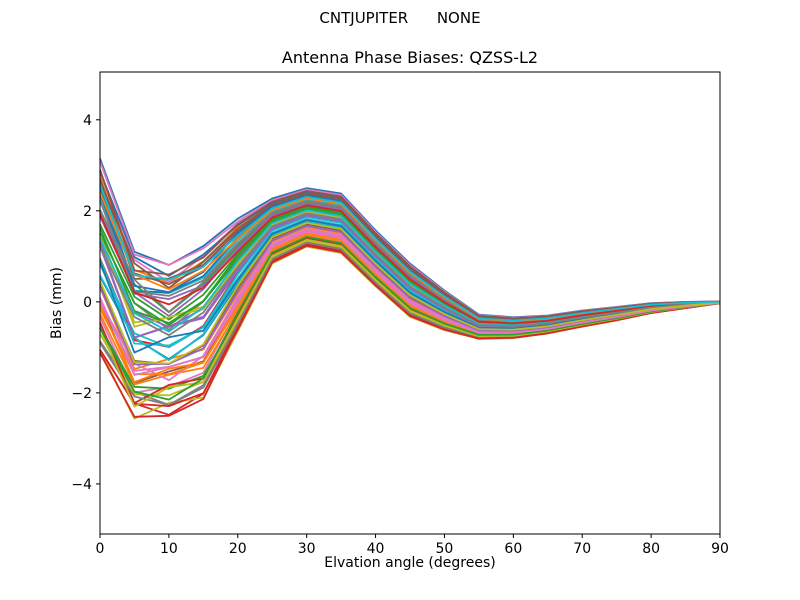  I want to click on y-axis-label: Bias (mm), so click(57, 303).